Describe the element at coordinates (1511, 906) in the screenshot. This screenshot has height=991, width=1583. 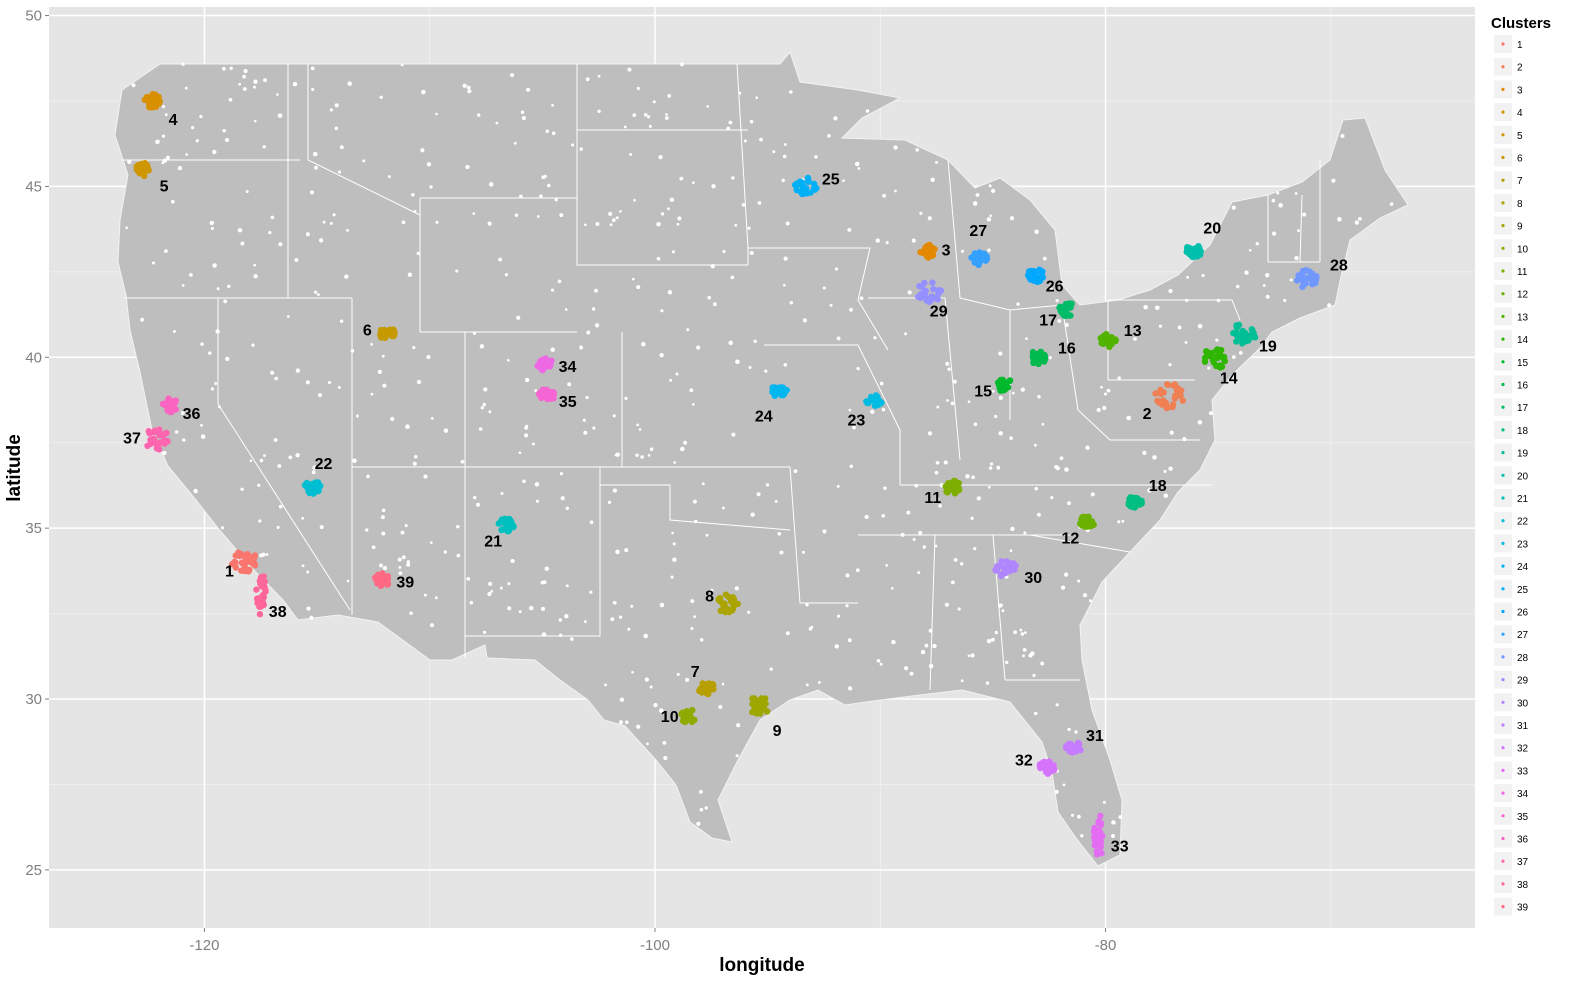
I see `legend-key-39: 39` at that location.